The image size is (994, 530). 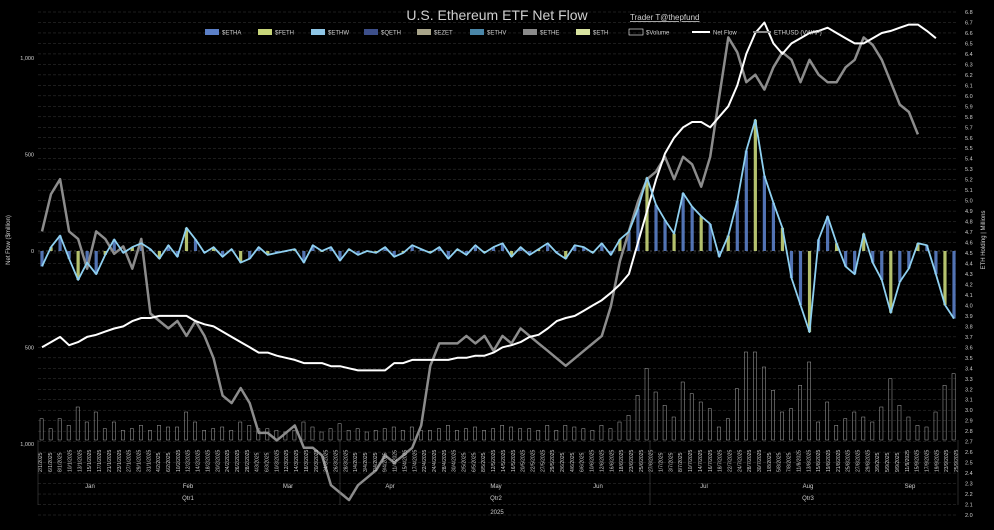 What do you see at coordinates (228, 461) in the screenshot?
I see `x-date-label: 24/2/2025` at bounding box center [228, 461].